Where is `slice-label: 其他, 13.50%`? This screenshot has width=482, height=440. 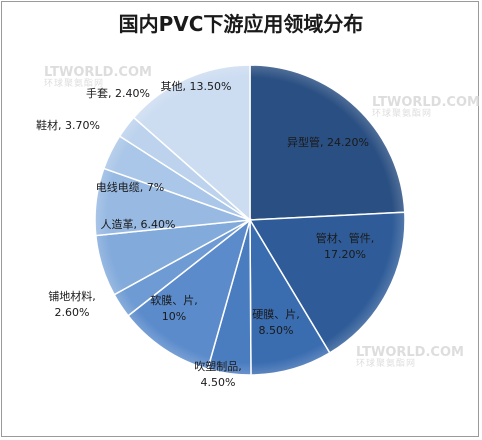 slice-label: 其他, 13.50% is located at coordinates (196, 86).